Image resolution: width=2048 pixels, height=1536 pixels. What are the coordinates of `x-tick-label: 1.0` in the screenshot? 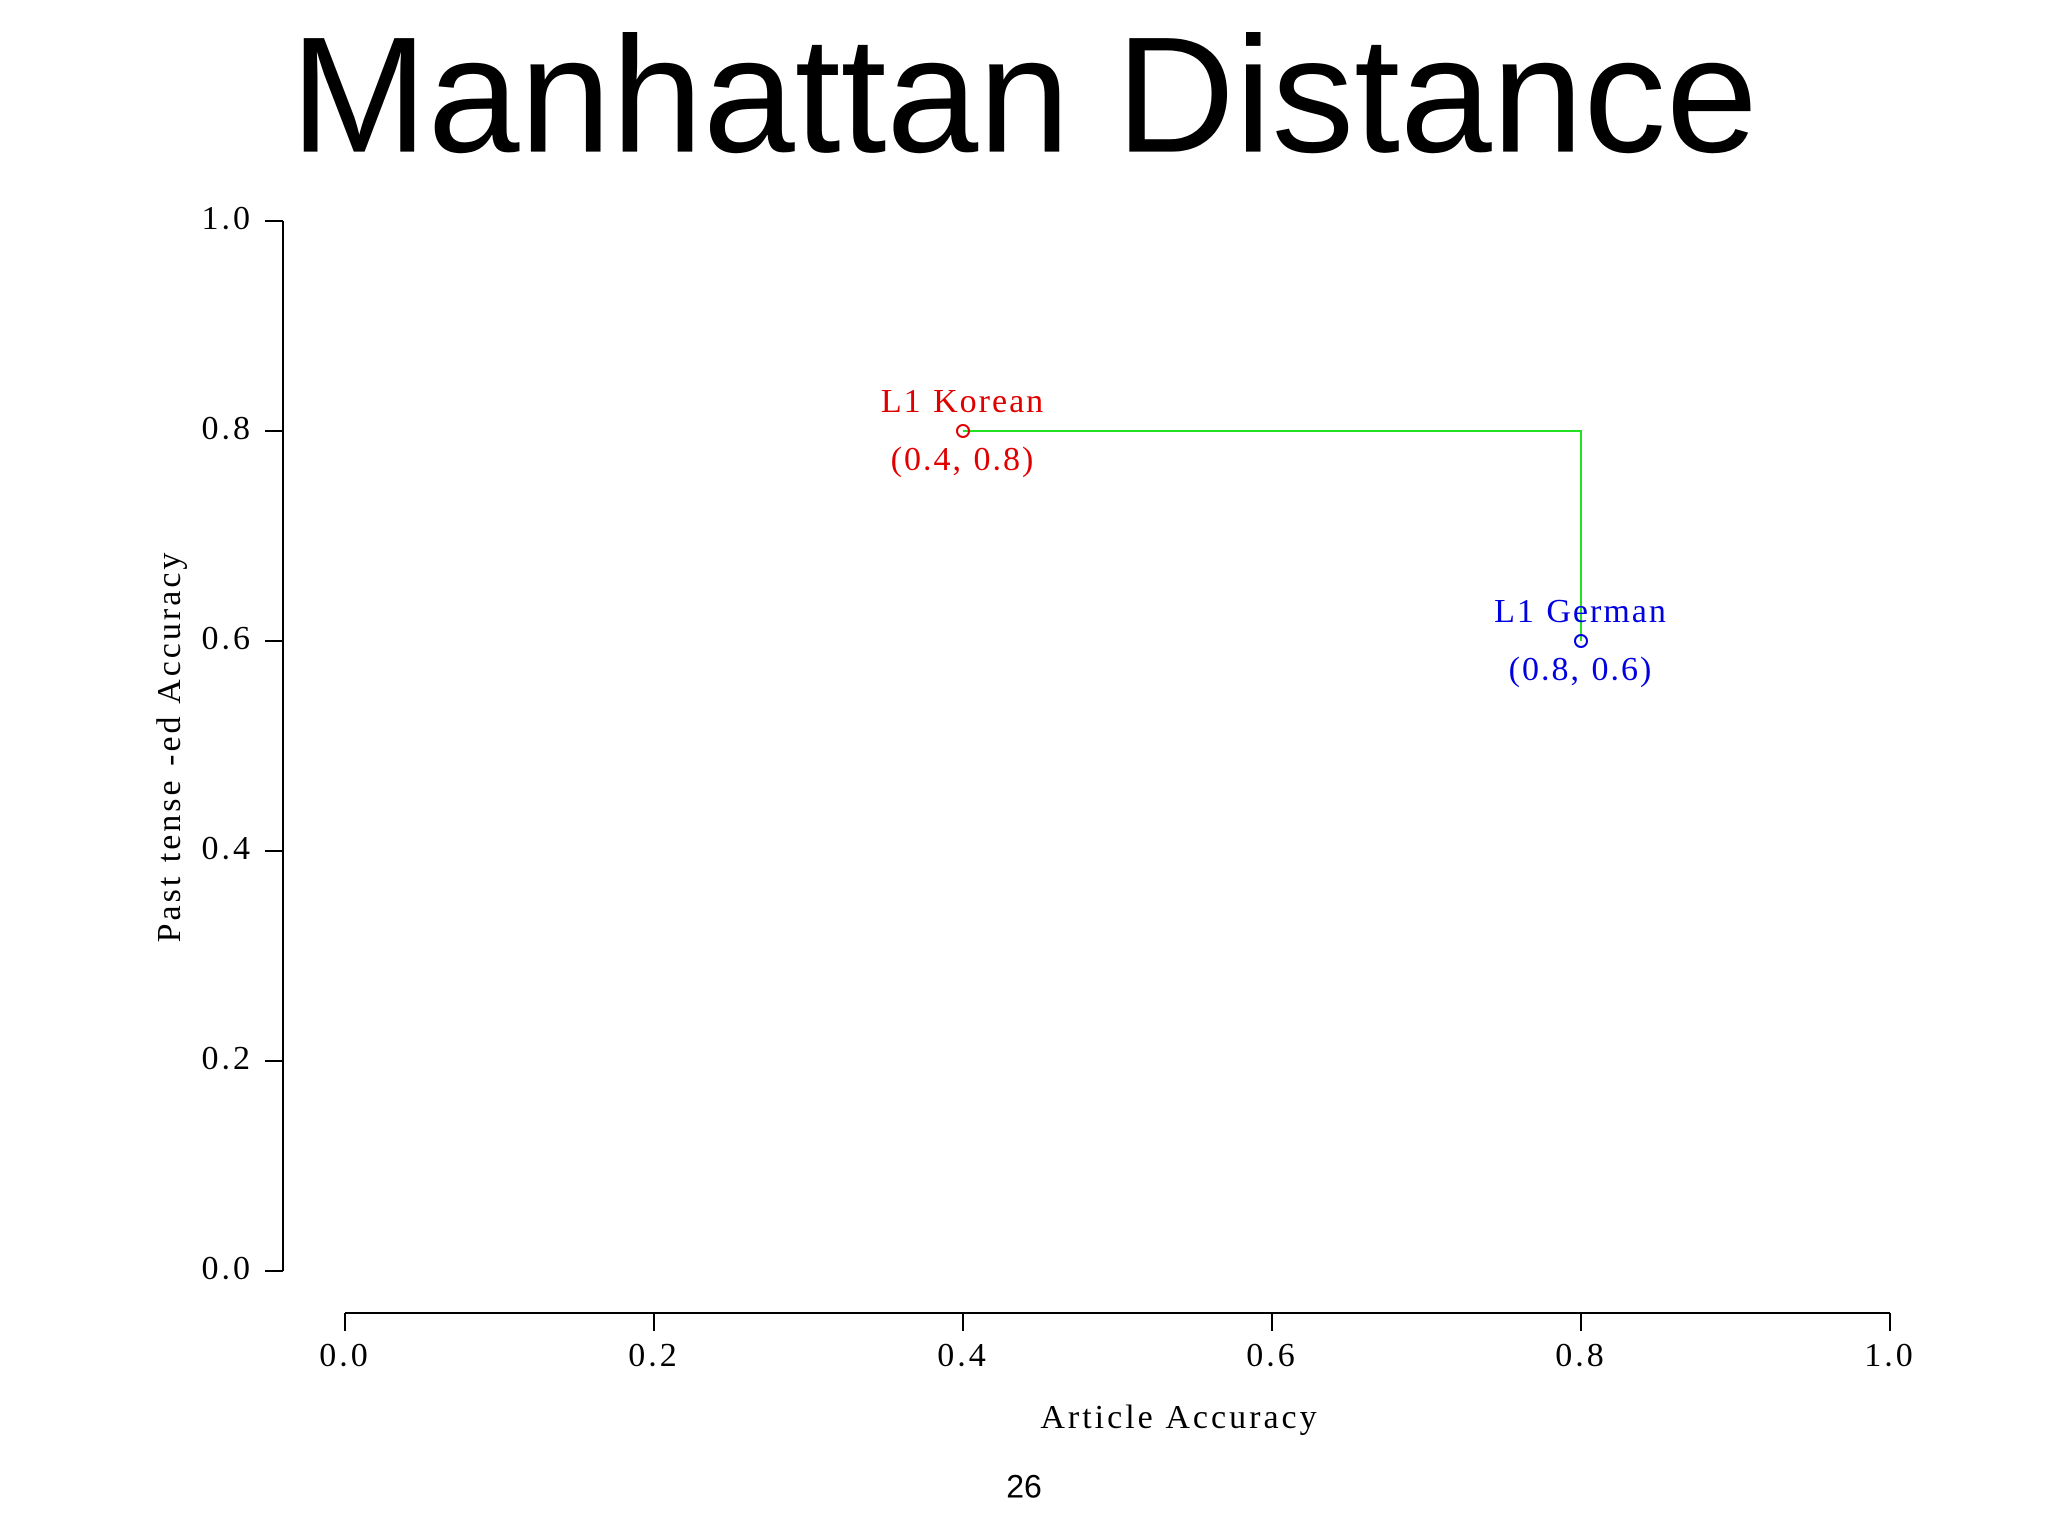 It's located at (1890, 1355).